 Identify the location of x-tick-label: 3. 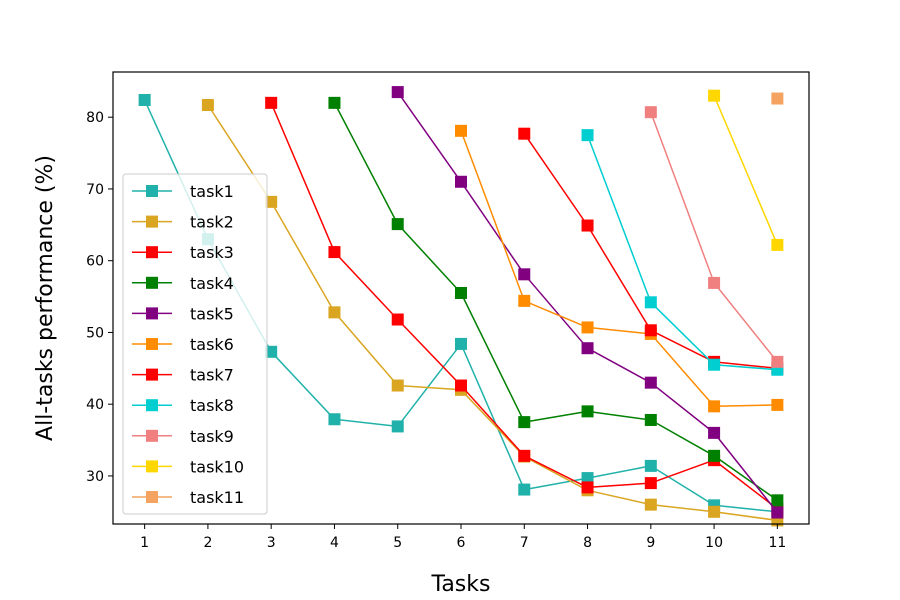
(271, 543).